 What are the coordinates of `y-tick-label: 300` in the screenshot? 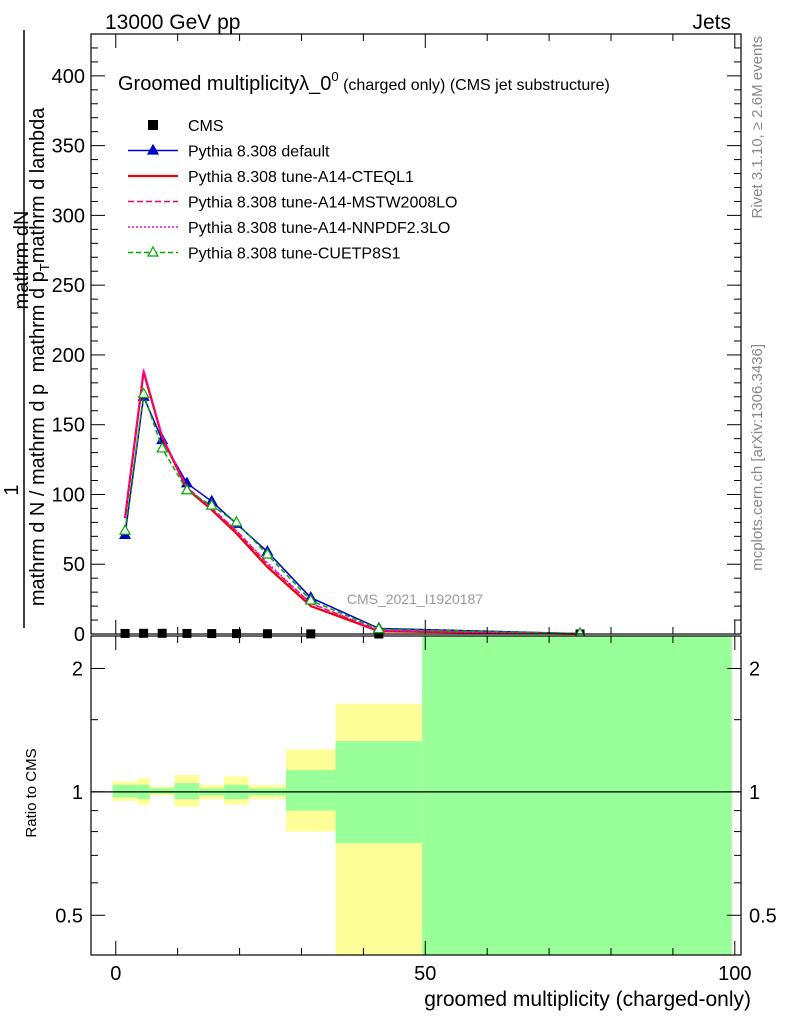 It's located at (68, 216).